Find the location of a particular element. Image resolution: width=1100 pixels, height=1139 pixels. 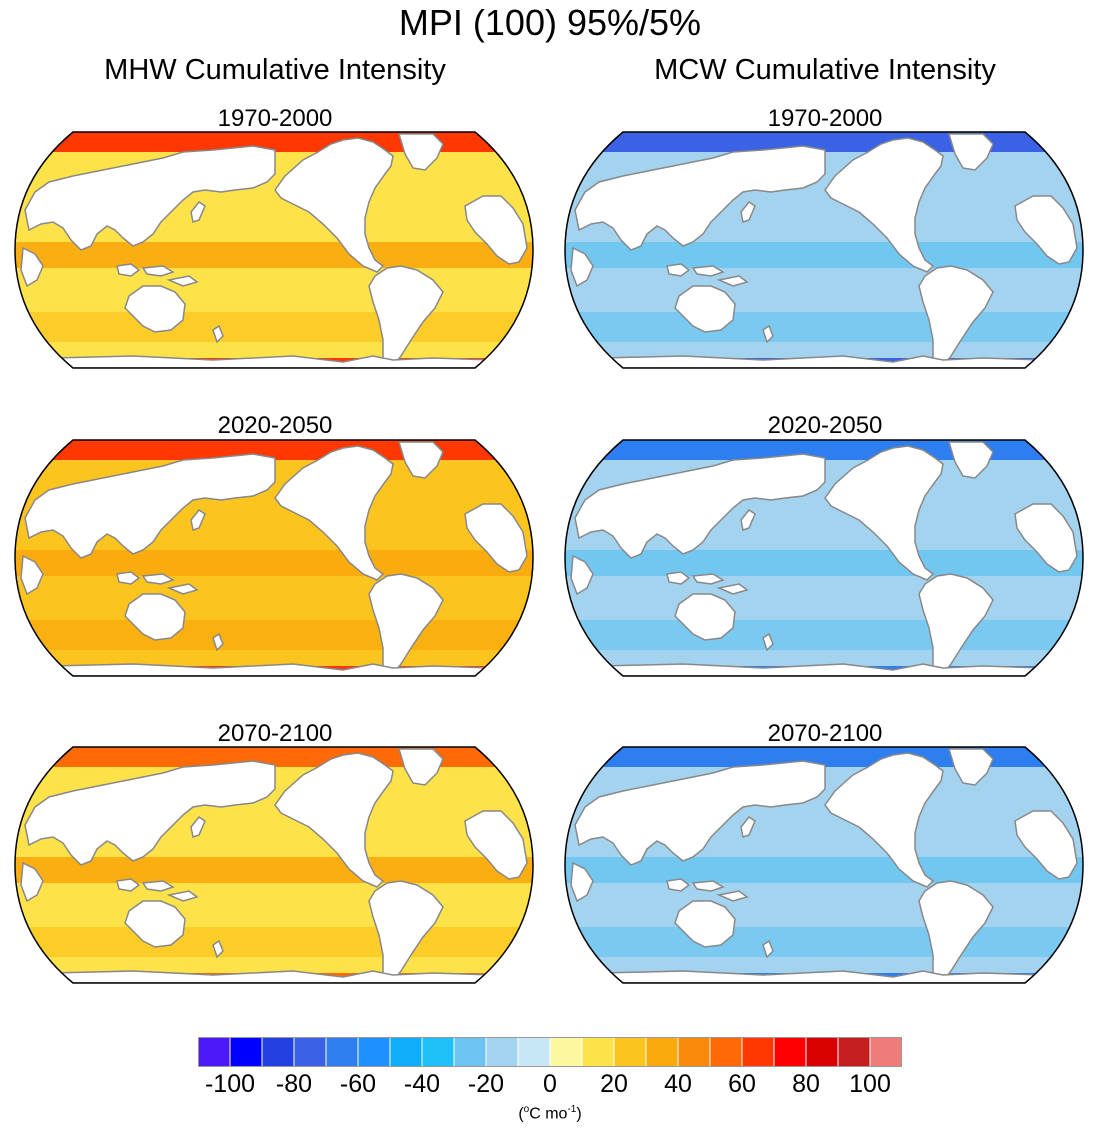

panel-title-mhw-2020-2050: 2020-2050 is located at coordinates (275, 425).